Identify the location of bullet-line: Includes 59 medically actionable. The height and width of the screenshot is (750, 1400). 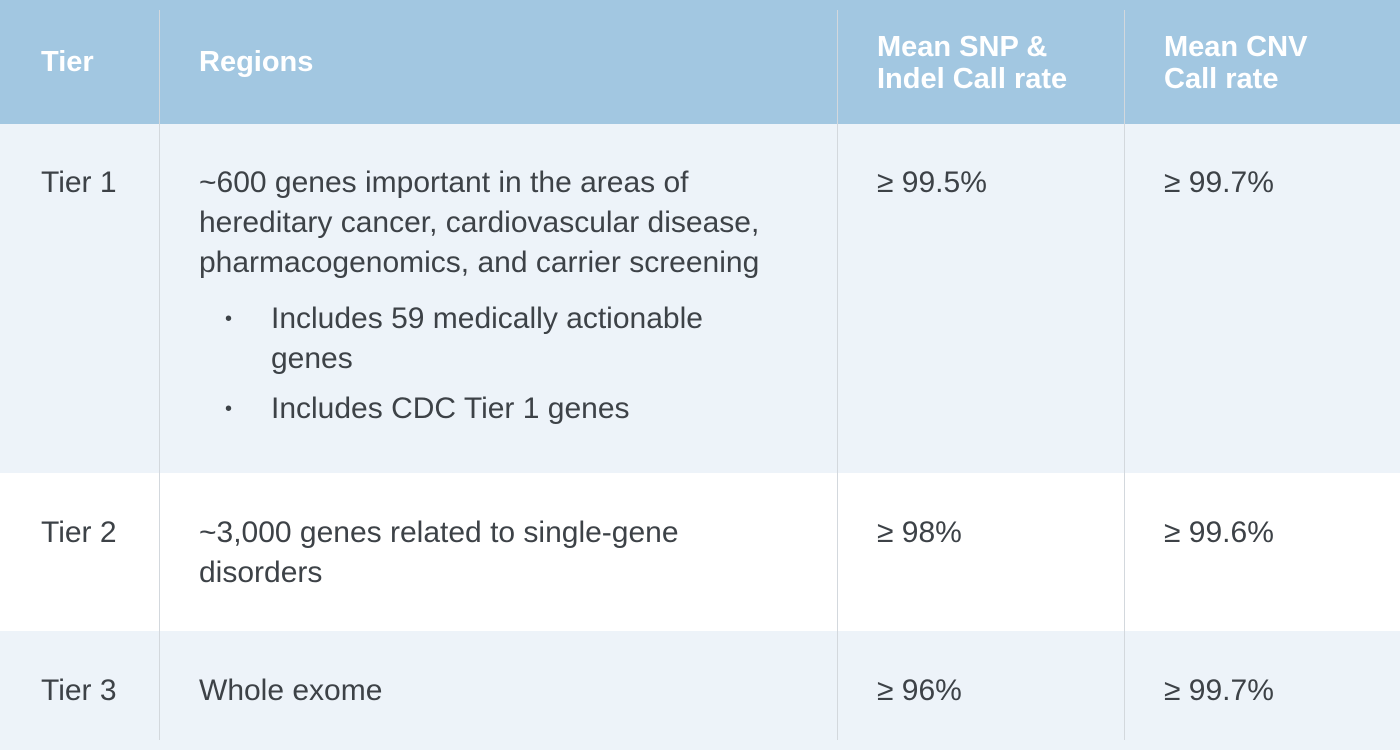
(487, 318).